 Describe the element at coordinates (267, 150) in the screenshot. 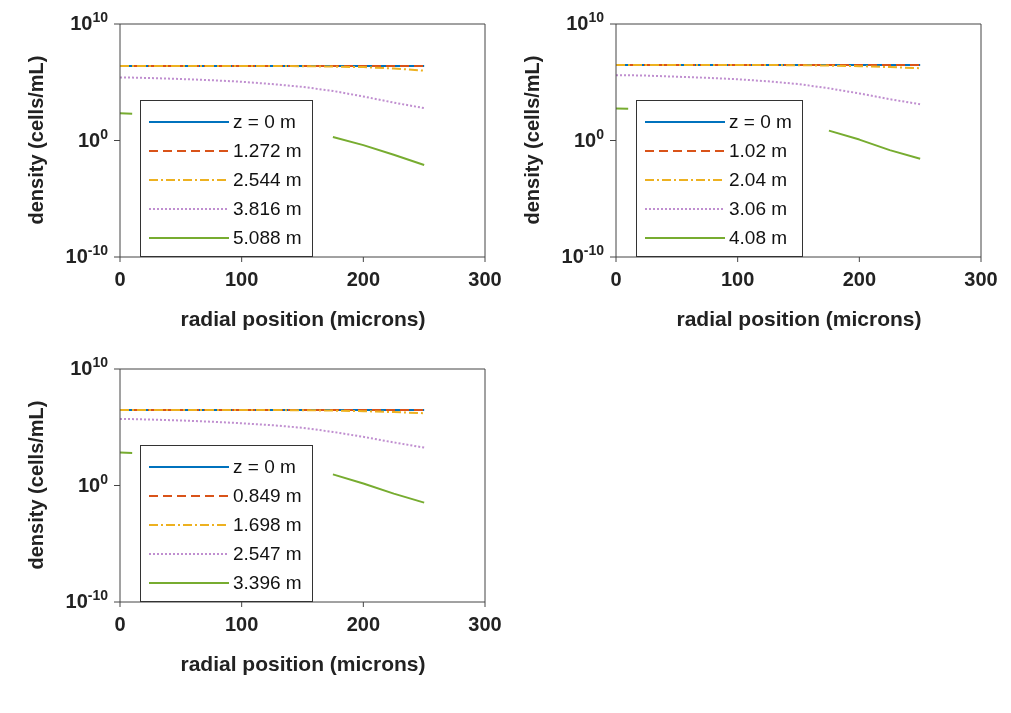

I see `legend-label: 1.272 m` at that location.